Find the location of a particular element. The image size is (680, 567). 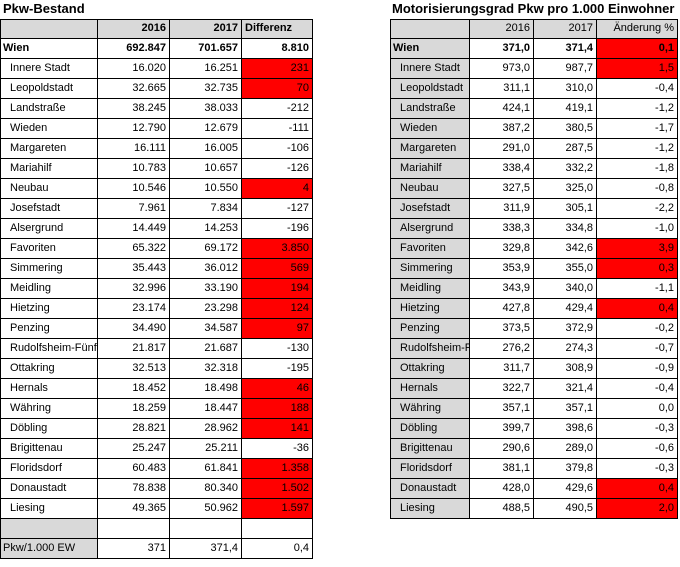

cell: 7.834 is located at coordinates (206, 209).